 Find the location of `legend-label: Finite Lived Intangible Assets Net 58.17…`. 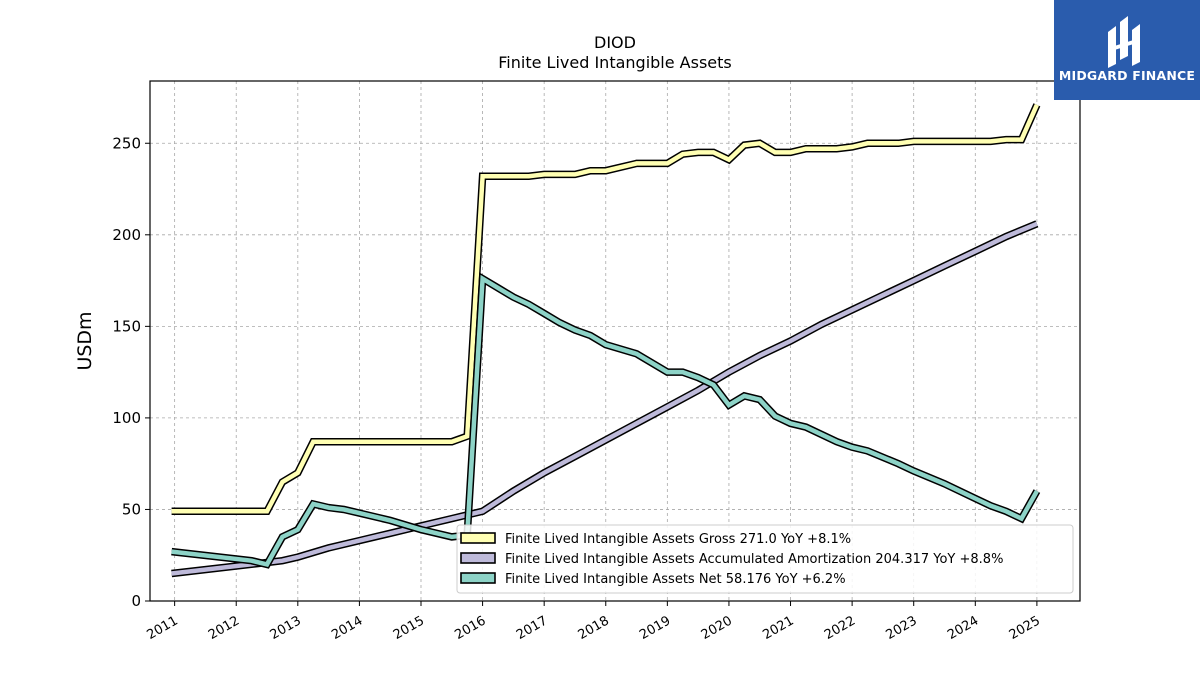

legend-label: Finite Lived Intangible Assets Net 58.17… is located at coordinates (675, 579).